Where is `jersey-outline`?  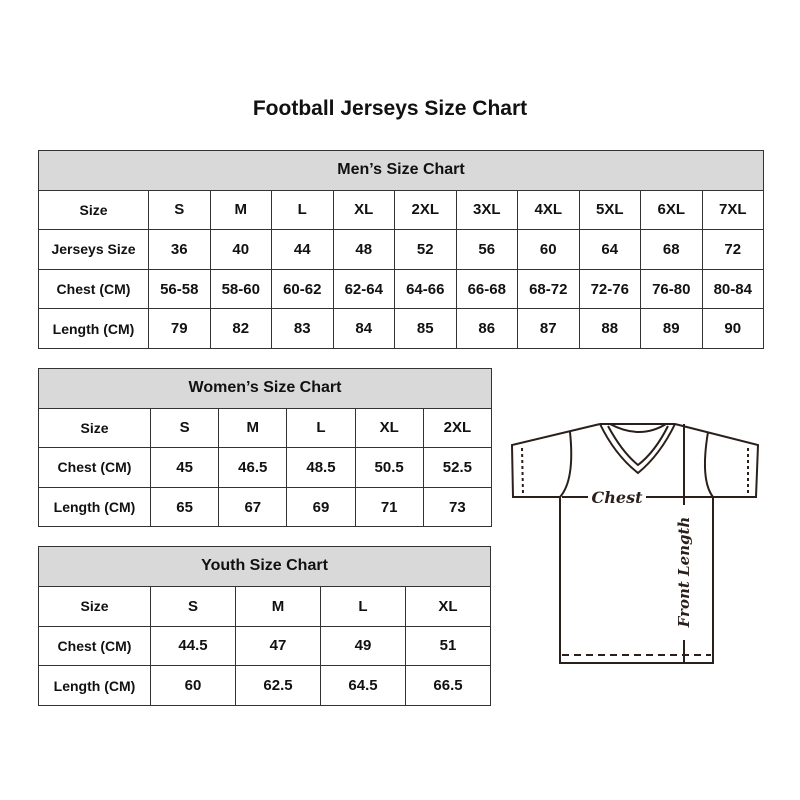
jersey-outline is located at coordinates (635, 543).